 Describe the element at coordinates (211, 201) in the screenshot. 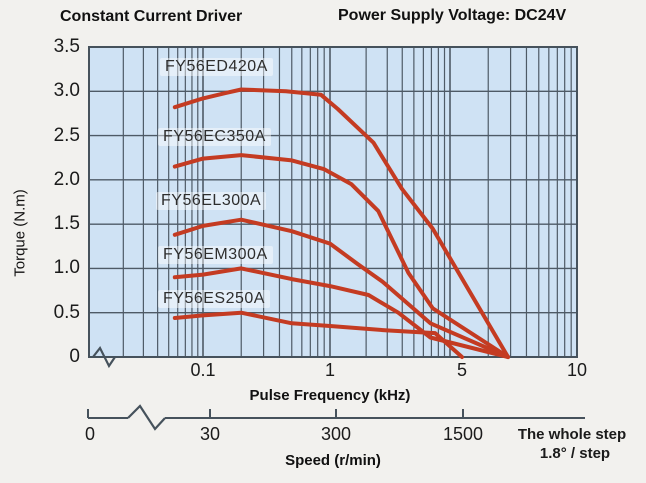

I see `curve-label-FY56EL300A: FY56EL300A` at that location.